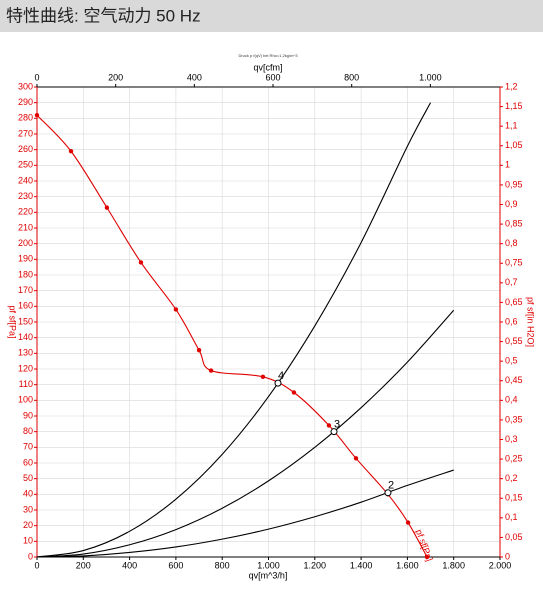 This screenshot has width=543, height=591. What do you see at coordinates (25, 227) in the screenshot?
I see `y-tick-label: 210` at bounding box center [25, 227].